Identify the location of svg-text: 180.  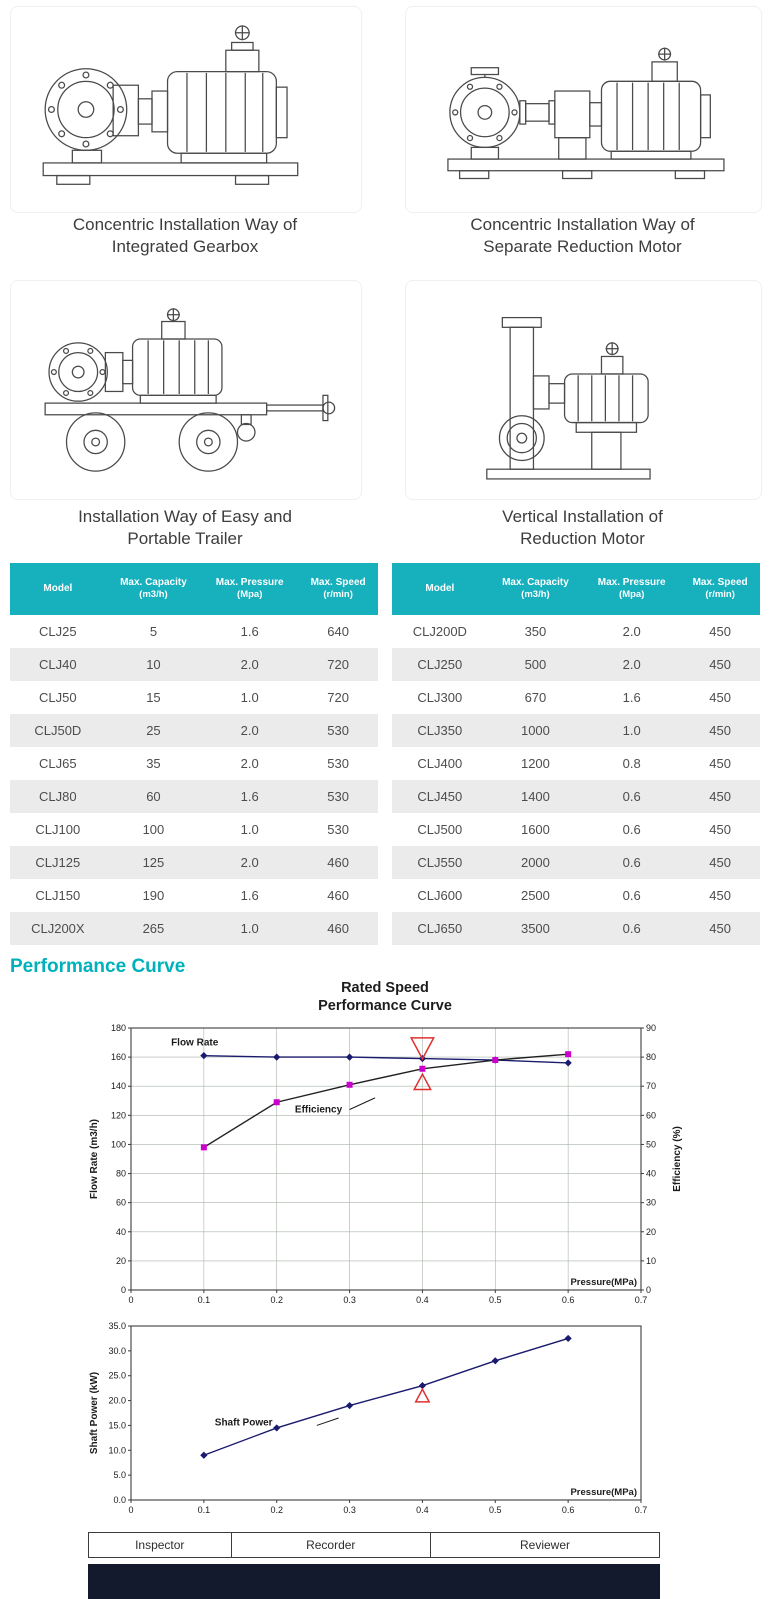
(118, 1028).